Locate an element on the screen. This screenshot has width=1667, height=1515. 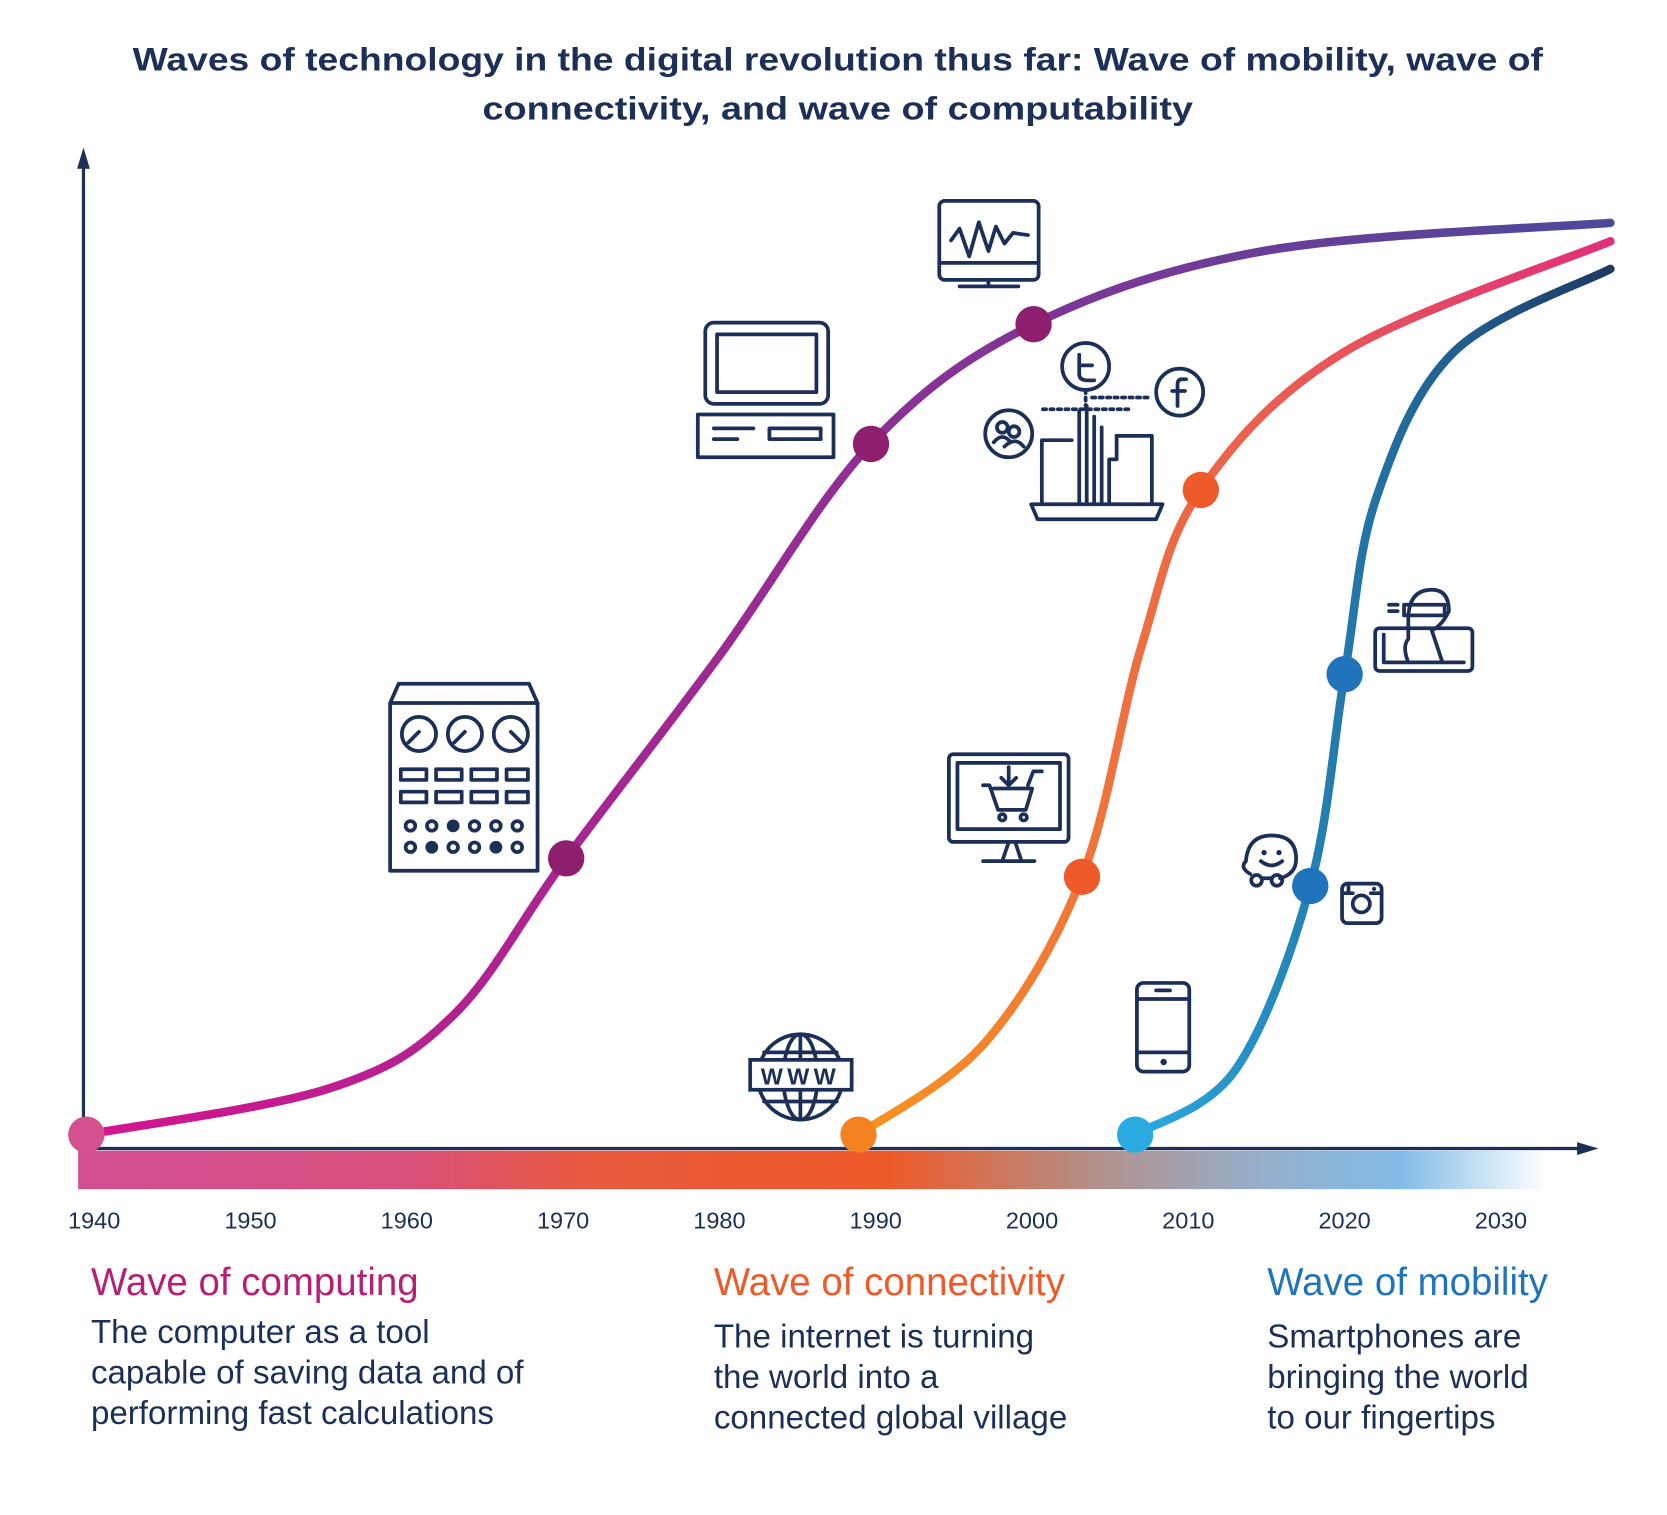
series-description-line: Smartphones are is located at coordinates (1394, 1336).